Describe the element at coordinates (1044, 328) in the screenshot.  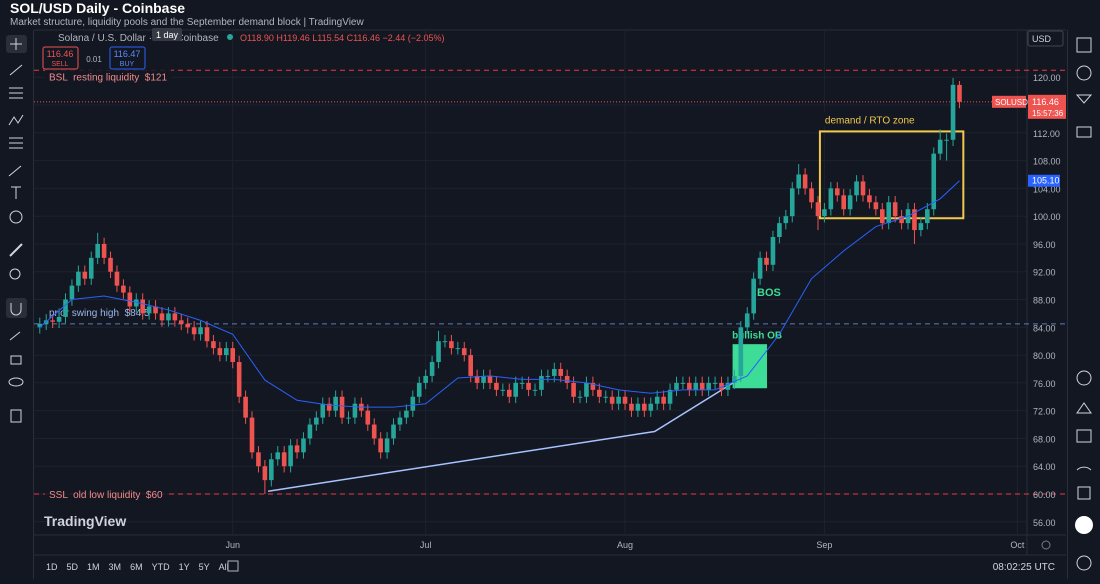
I see `y-tick-label: 84.00` at that location.